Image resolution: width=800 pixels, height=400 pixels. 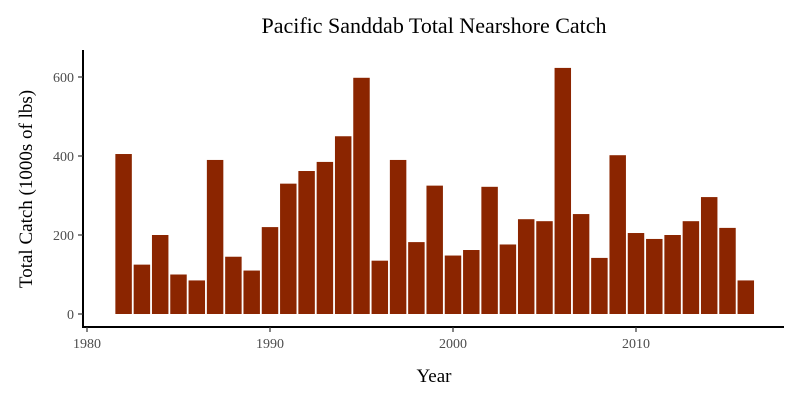 What do you see at coordinates (709, 255) in the screenshot?
I see `bar-2014` at bounding box center [709, 255].